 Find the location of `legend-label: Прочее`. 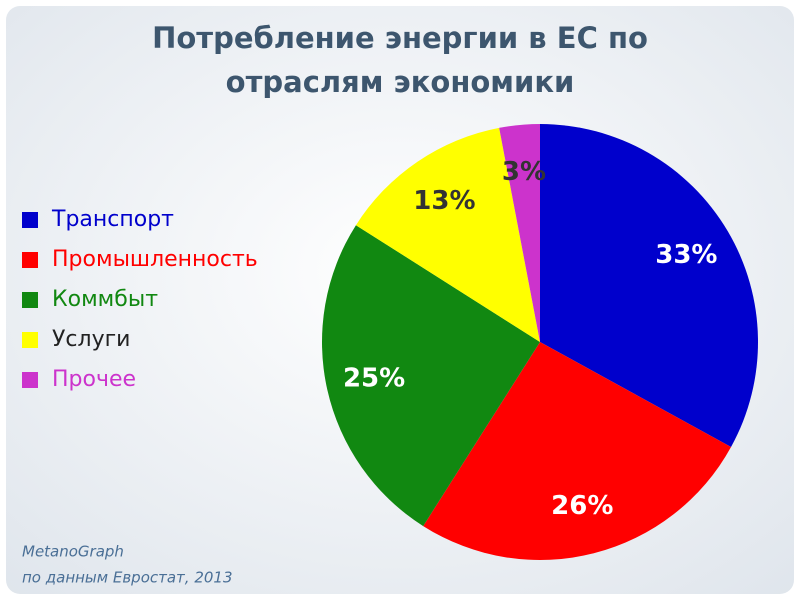

legend-label: Прочее is located at coordinates (94, 379).